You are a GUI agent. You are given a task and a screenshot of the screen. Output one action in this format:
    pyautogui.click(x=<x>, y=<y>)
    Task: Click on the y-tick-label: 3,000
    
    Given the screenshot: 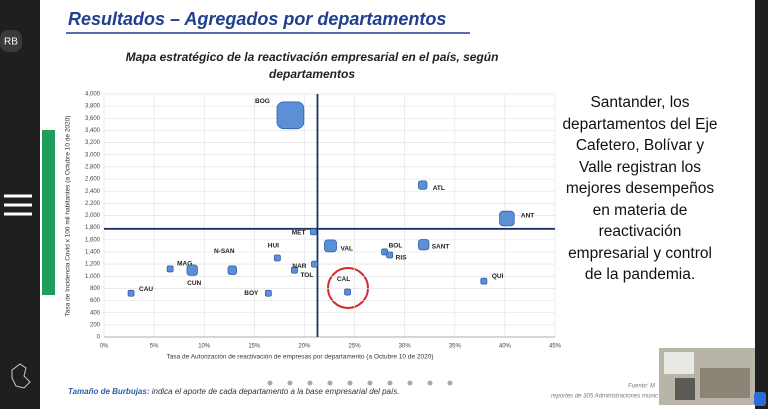 What is the action you would take?
    pyautogui.click(x=93, y=155)
    